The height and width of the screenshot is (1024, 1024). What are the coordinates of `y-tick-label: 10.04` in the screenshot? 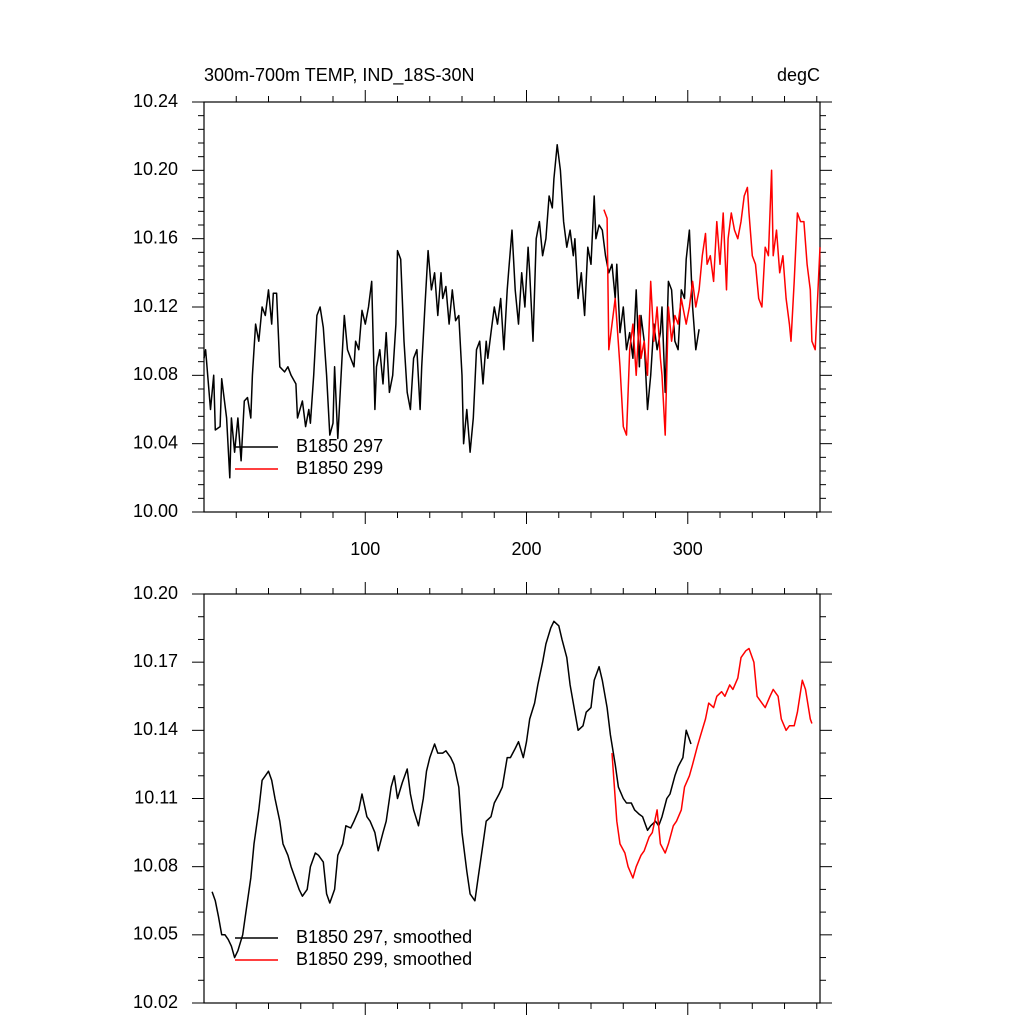 It's located at (155, 442).